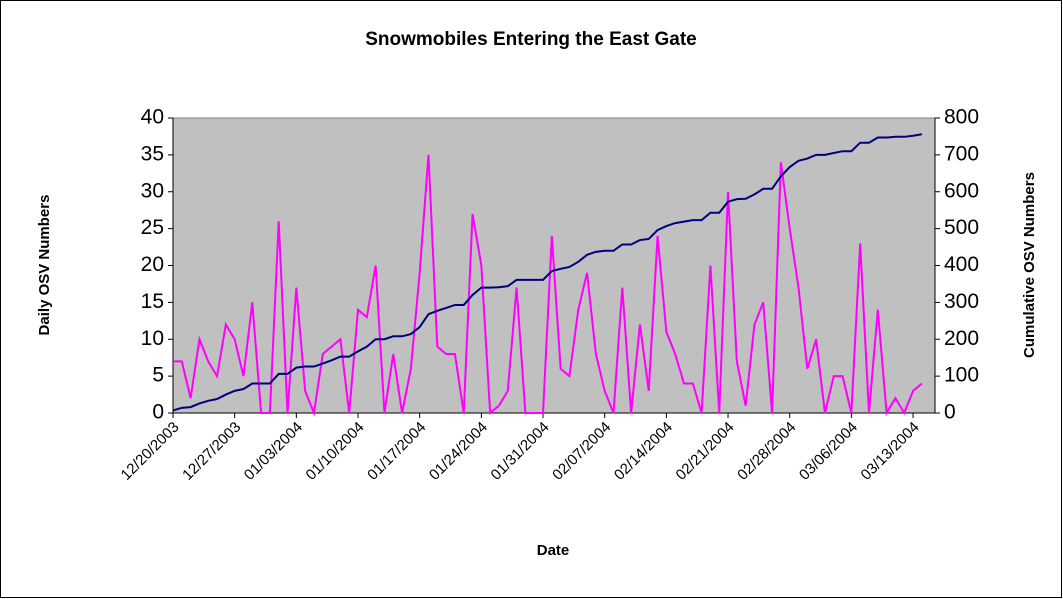 The height and width of the screenshot is (599, 1063). What do you see at coordinates (961, 338) in the screenshot?
I see `y2-tick-label: 200` at bounding box center [961, 338].